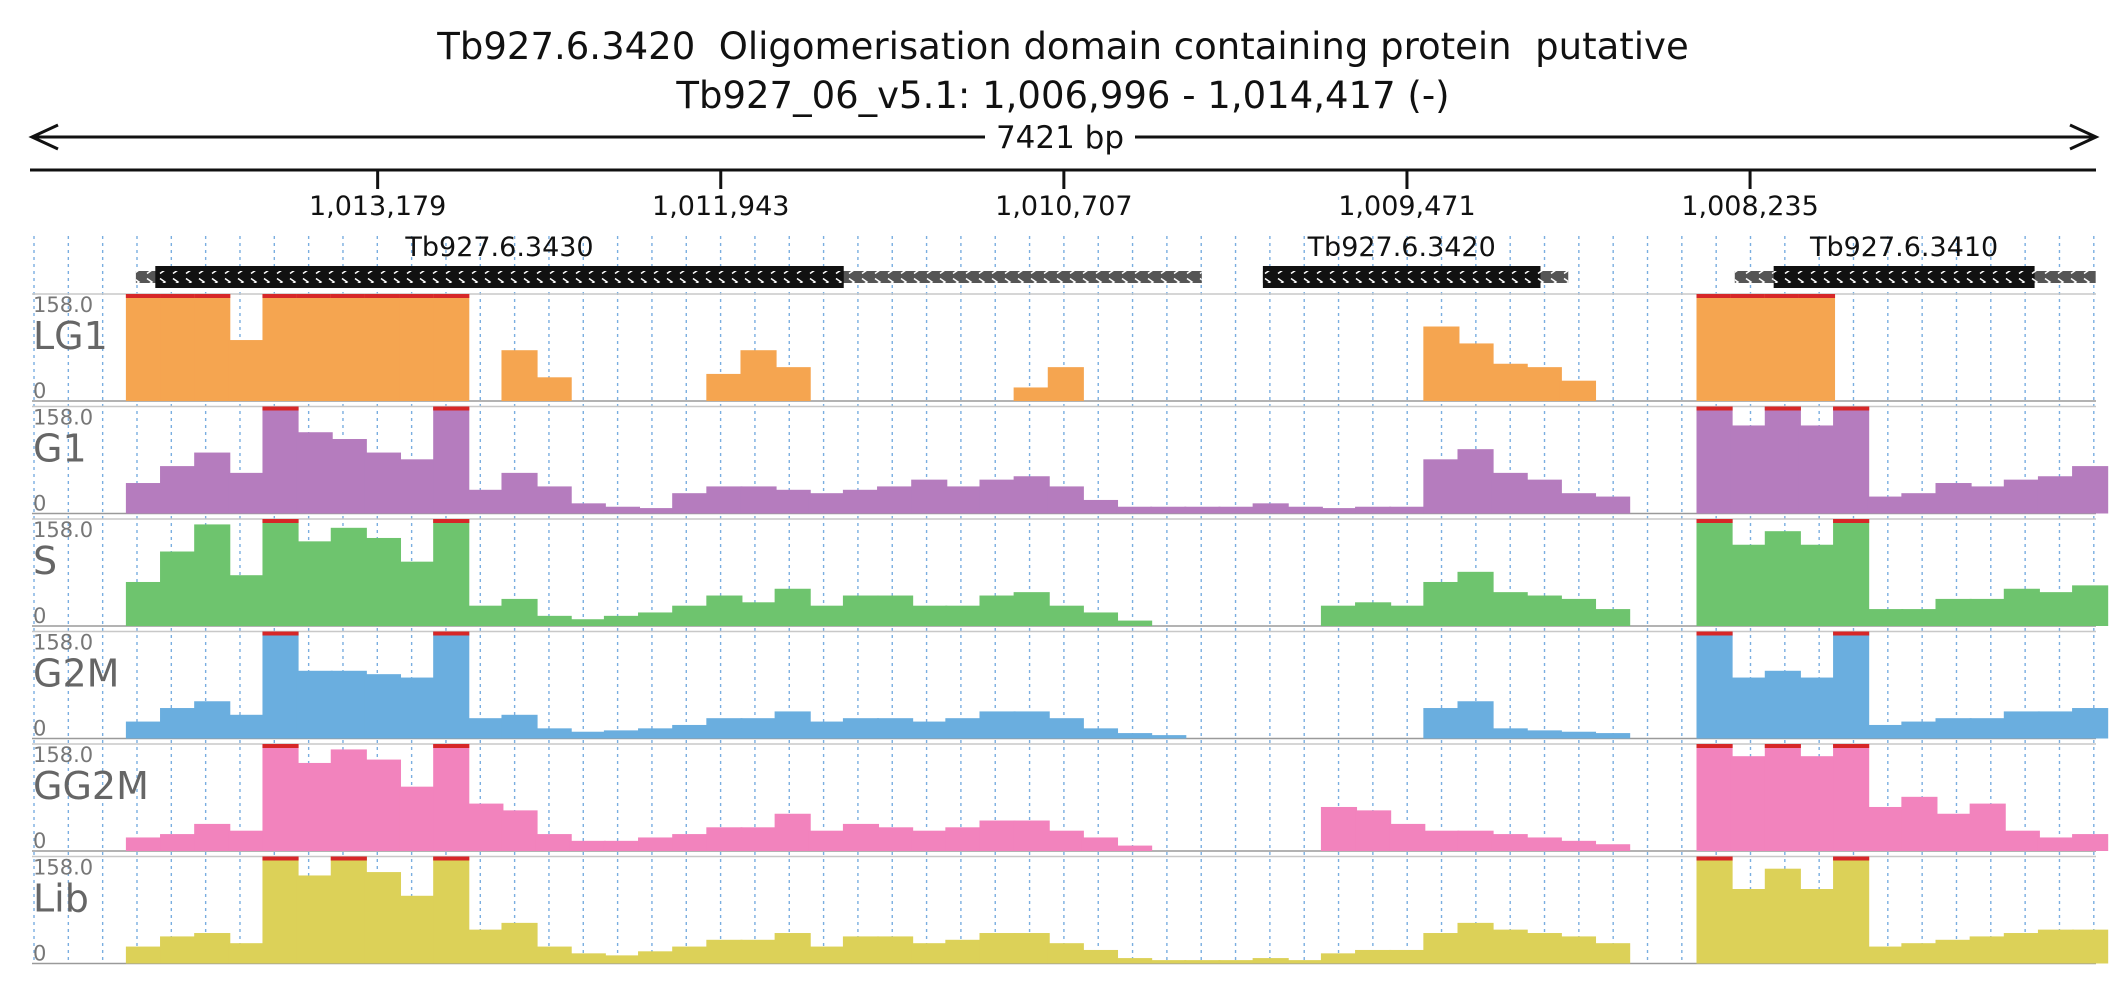  Describe the element at coordinates (1064, 348) in the screenshot. I see `track-lg1: 158.0 0 LG1` at that location.